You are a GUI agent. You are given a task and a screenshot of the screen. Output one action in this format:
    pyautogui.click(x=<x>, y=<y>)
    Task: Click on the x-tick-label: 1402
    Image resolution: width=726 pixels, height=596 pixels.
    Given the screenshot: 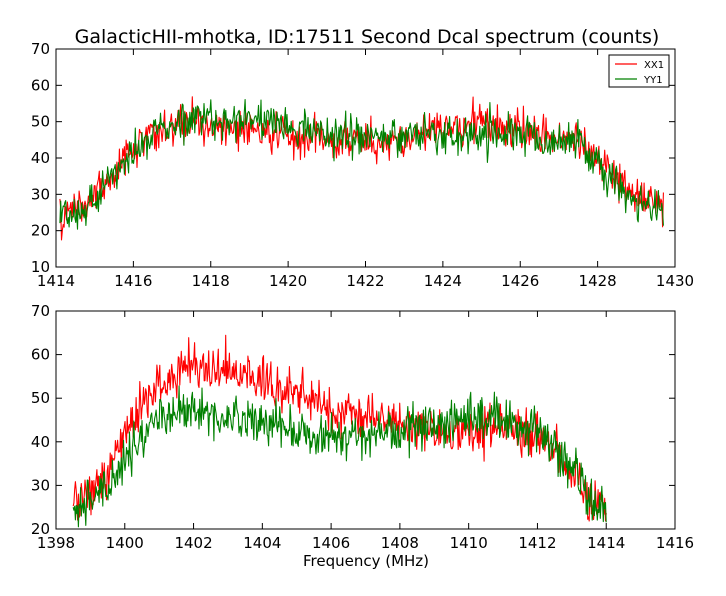 What is the action you would take?
    pyautogui.click(x=193, y=543)
    